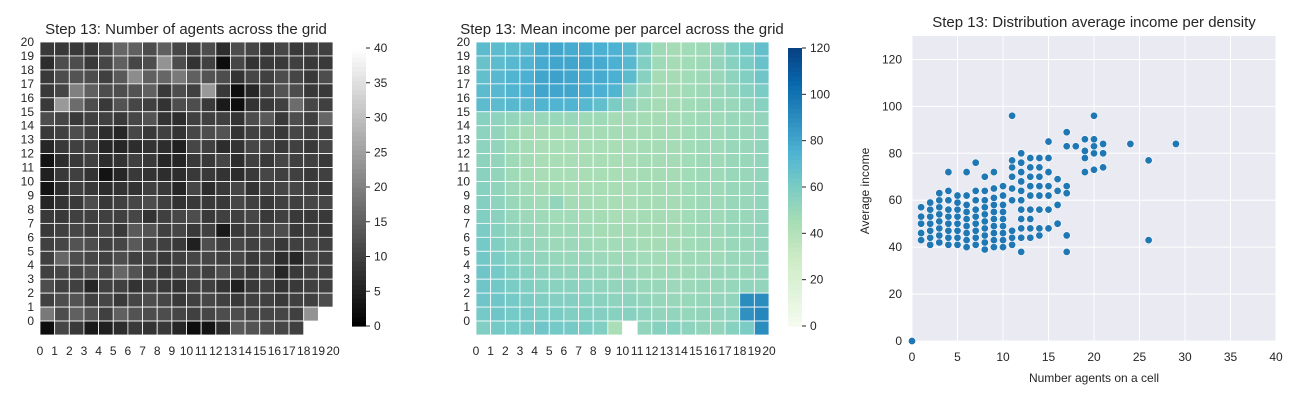 This screenshot has height=400, width=1300. I want to click on y-tick-label: 7, so click(30, 223).